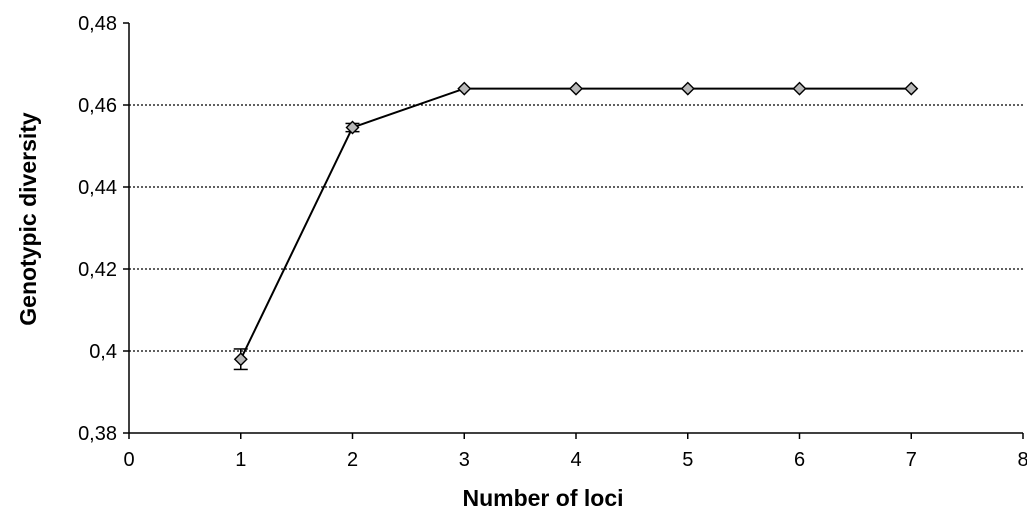 This screenshot has height=518, width=1027. What do you see at coordinates (799, 460) in the screenshot?
I see `x-tick-label-6: 6` at bounding box center [799, 460].